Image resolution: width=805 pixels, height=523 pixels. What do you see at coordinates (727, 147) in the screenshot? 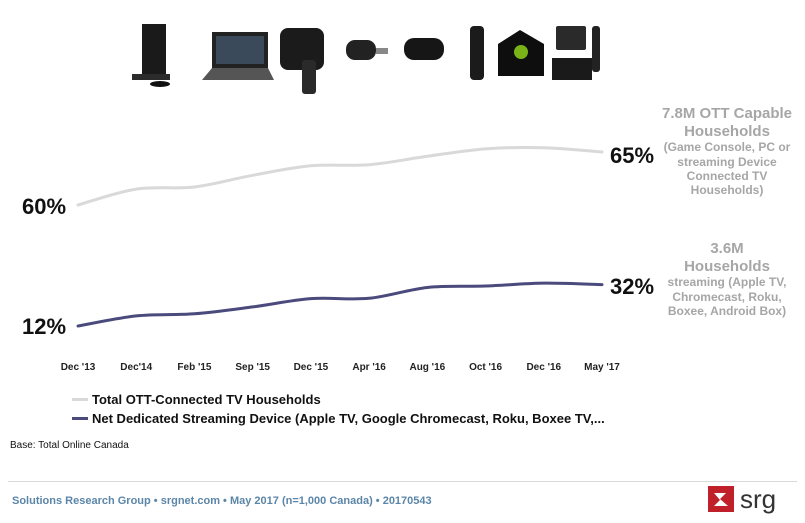
I see `total-callout-detail-1: (Game Console, PC or` at bounding box center [727, 147].